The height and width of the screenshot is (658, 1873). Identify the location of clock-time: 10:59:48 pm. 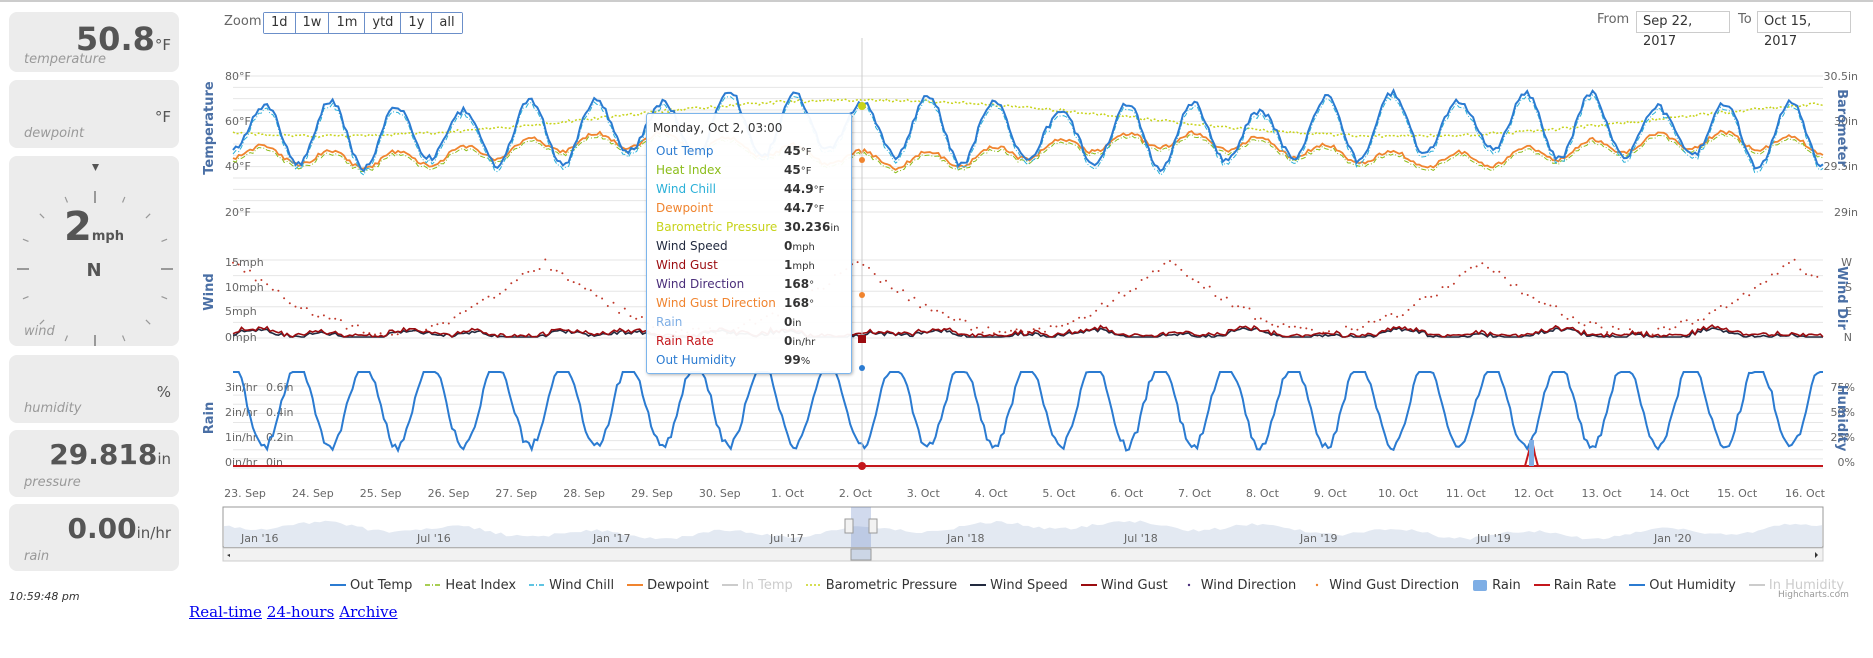
(44, 596).